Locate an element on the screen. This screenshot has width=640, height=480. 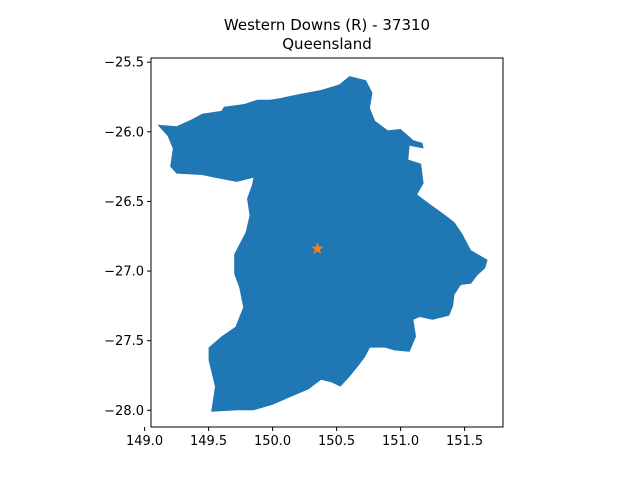
x-tick-label: 150.0 is located at coordinates (272, 441).